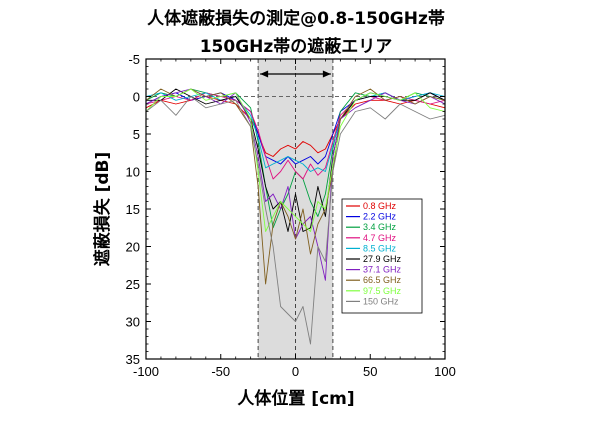  I want to click on series-line-4-7-ghz, so click(295, 136).